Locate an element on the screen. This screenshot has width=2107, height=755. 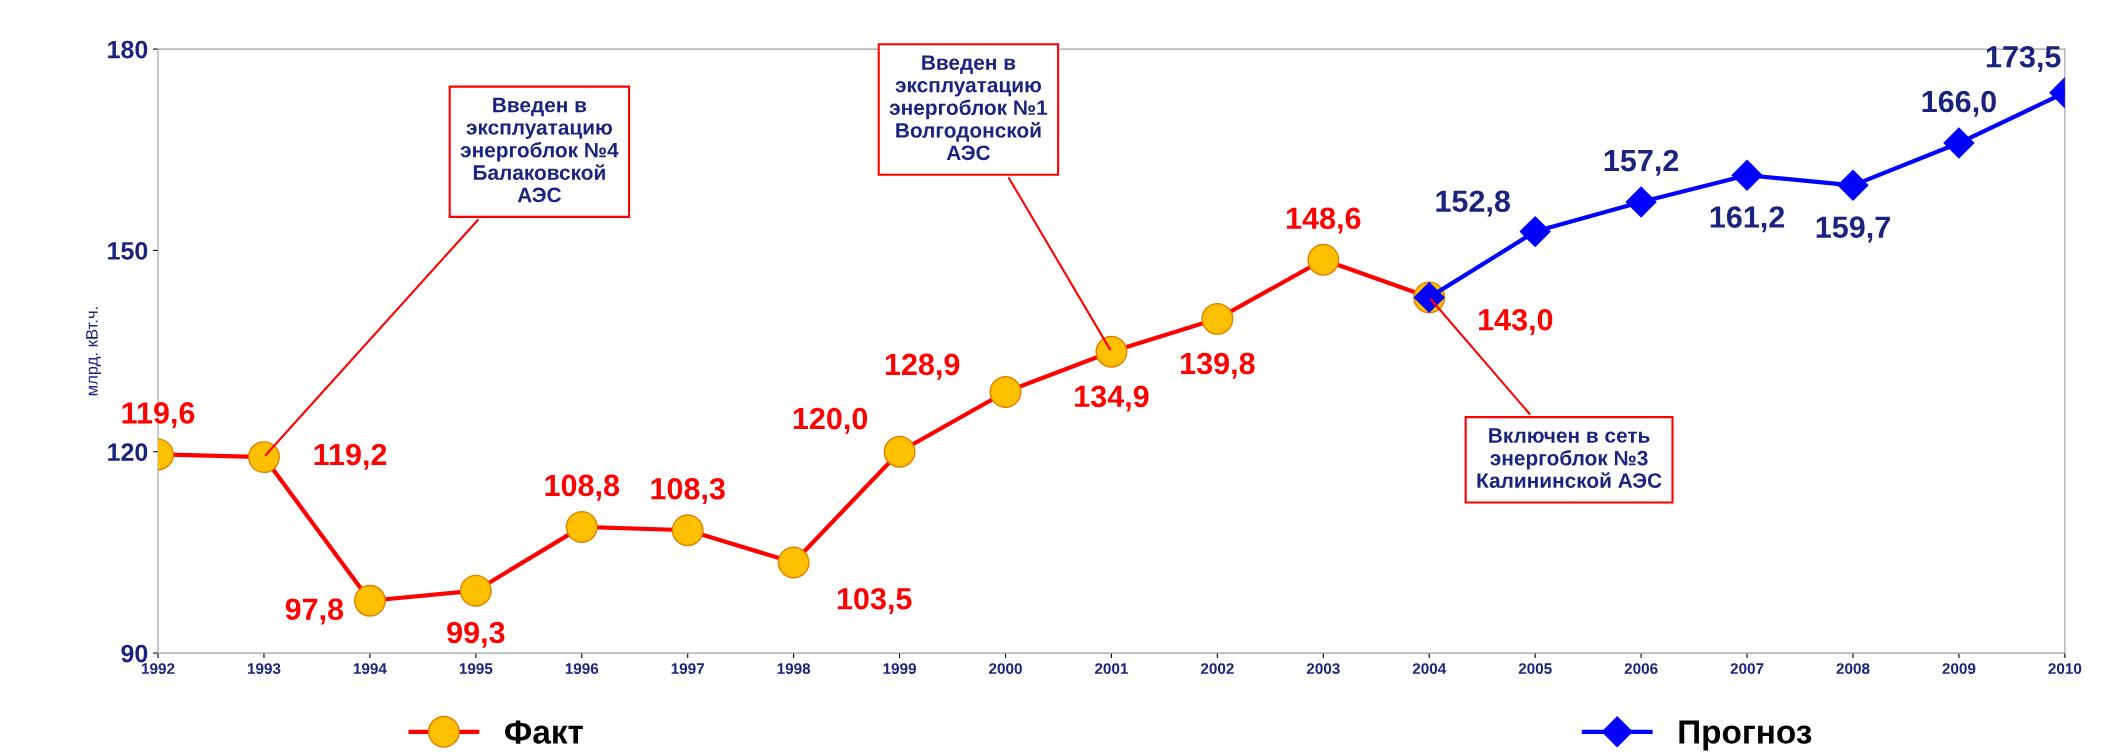
data-label: 173,5 is located at coordinates (2023, 58).